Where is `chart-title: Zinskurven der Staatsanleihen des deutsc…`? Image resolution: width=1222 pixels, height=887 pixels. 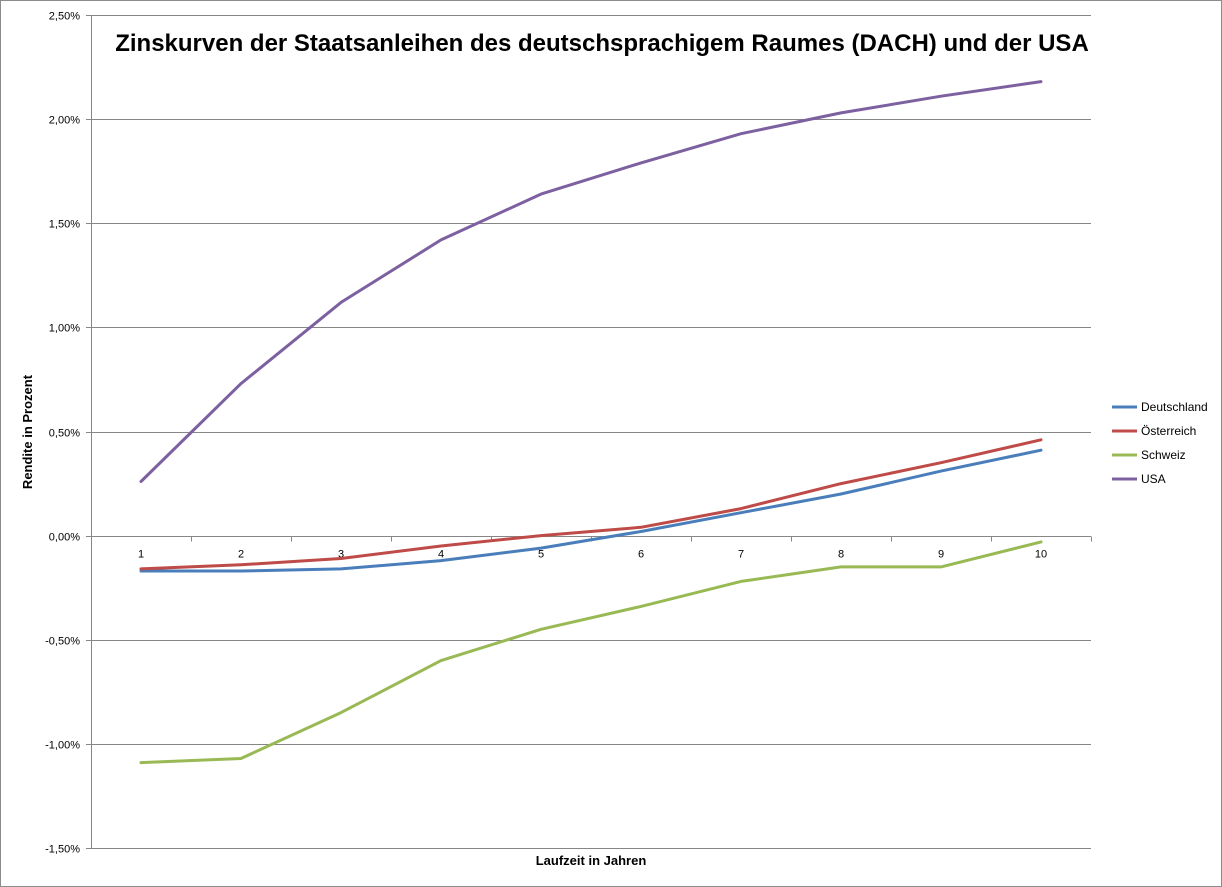
chart-title: Zinskurven der Staatsanleihen des deutsc… is located at coordinates (602, 43).